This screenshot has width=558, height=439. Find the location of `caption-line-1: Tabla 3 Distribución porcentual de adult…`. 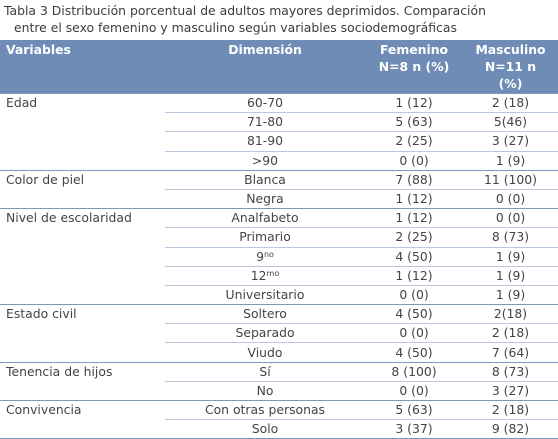

caption-line-1: Tabla 3 Distribución porcentual de adult… is located at coordinates (245, 10).